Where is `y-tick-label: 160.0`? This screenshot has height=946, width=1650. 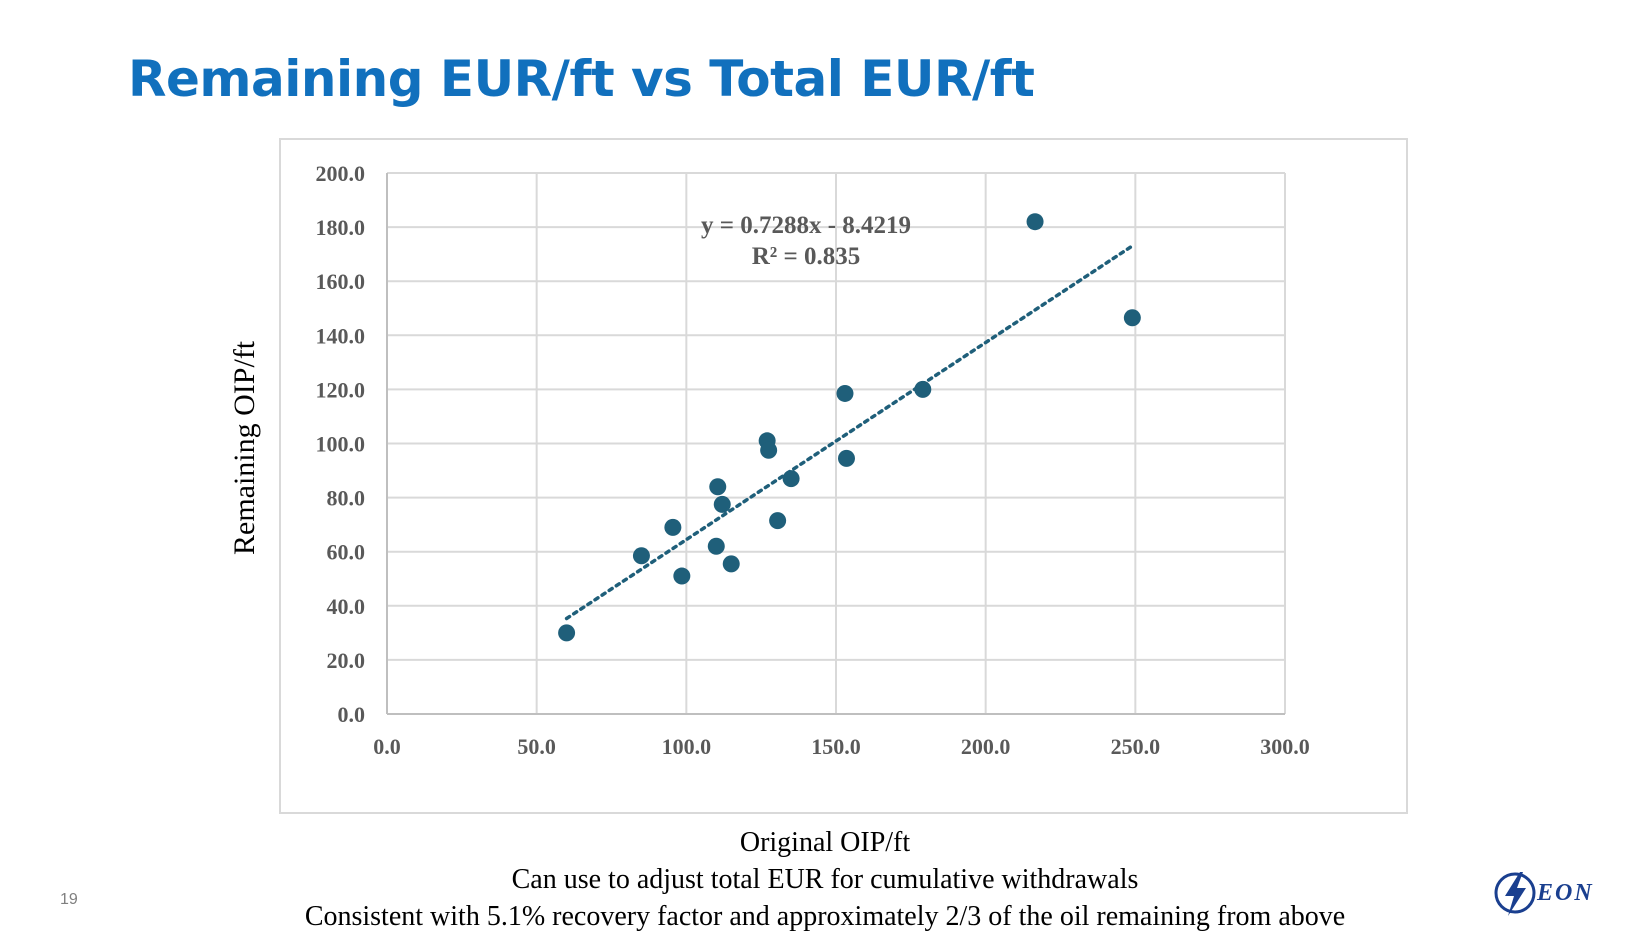 y-tick-label: 160.0 is located at coordinates (341, 281).